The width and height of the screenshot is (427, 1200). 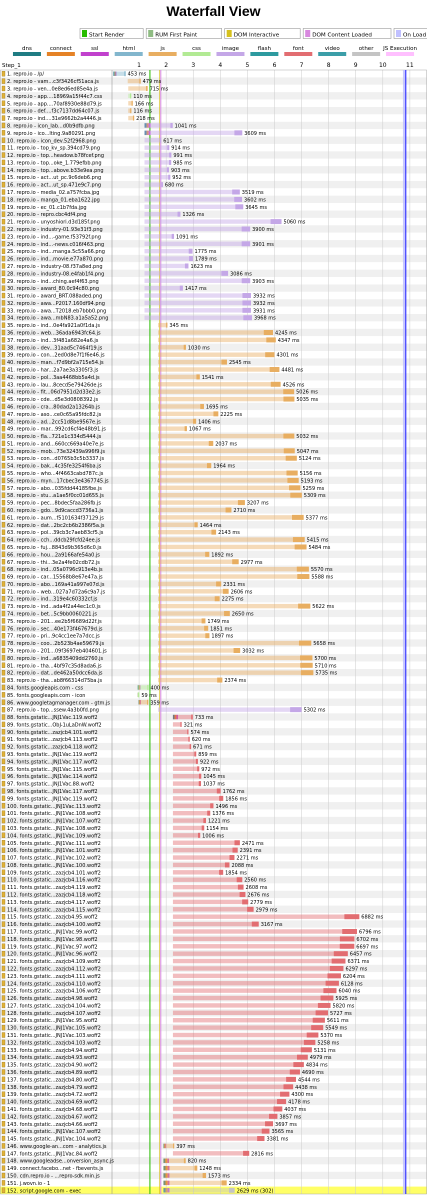 I want to click on request-label: 102. fonts.gstatic...JNJ1Vac.107.woff2, so click(x=54, y=822).